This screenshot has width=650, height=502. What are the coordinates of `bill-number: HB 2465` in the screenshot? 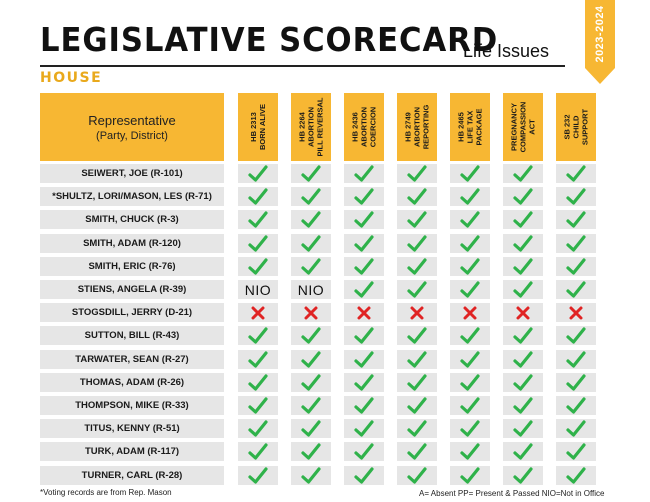 It's located at (461, 127).